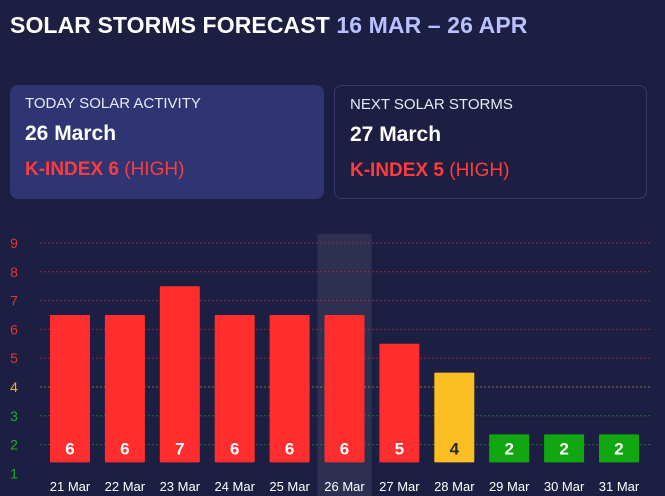  Describe the element at coordinates (14, 416) in the screenshot. I see `y-tick-label: 3` at that location.